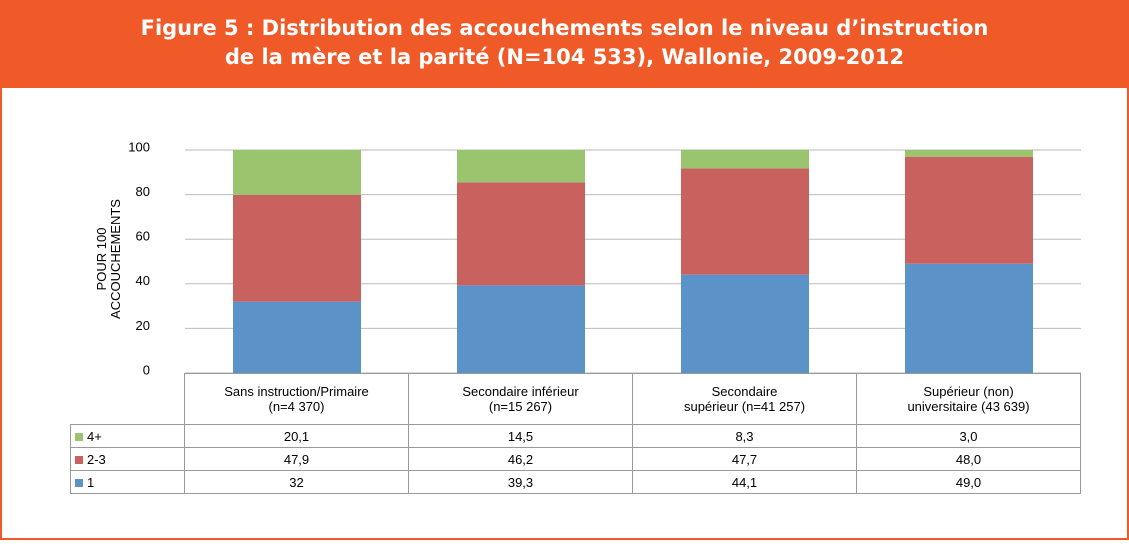  What do you see at coordinates (127, 482) in the screenshot?
I see `legend-cell: 1` at bounding box center [127, 482].